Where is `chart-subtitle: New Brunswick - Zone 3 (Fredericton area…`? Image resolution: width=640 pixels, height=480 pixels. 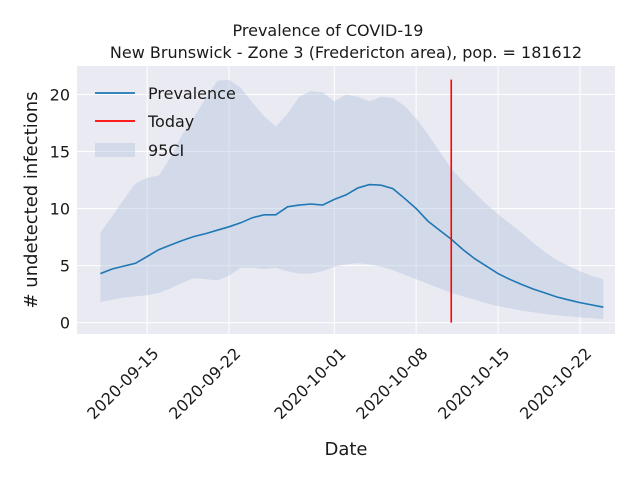 chart-subtitle: New Brunswick - Zone 3 (Fredericton area… is located at coordinates (346, 52).